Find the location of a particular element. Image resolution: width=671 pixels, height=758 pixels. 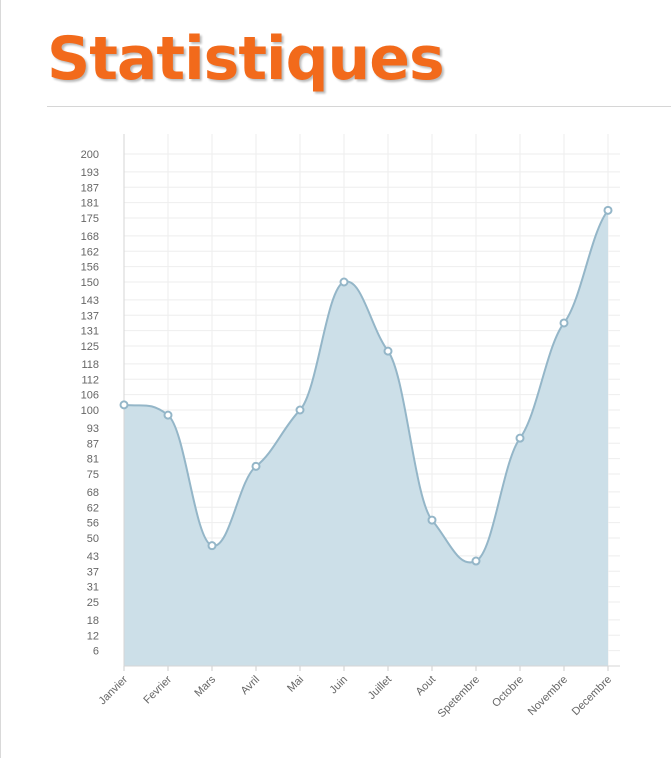

page-title: Statistiques is located at coordinates (246, 59).